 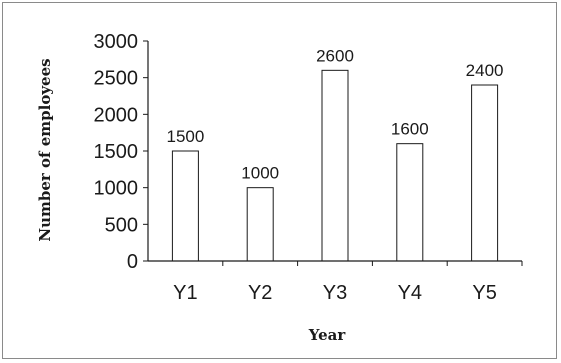 What do you see at coordinates (116, 79) in the screenshot?
I see `y-tick-label: 2500` at bounding box center [116, 79].